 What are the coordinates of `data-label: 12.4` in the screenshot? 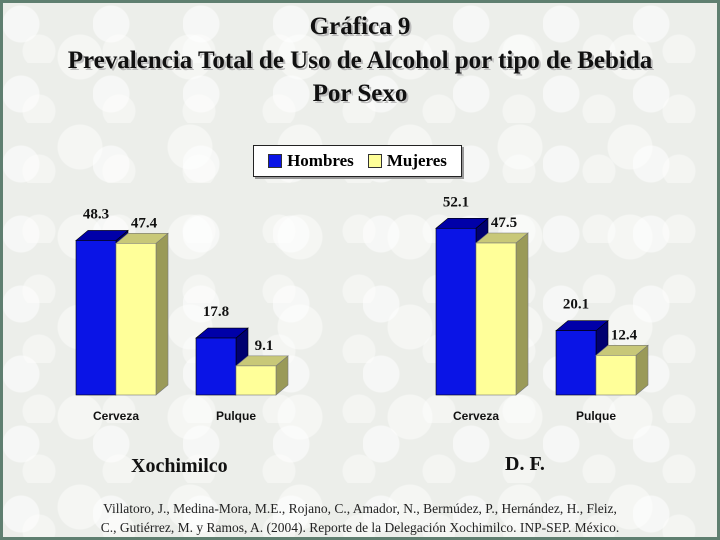 It's located at (624, 335).